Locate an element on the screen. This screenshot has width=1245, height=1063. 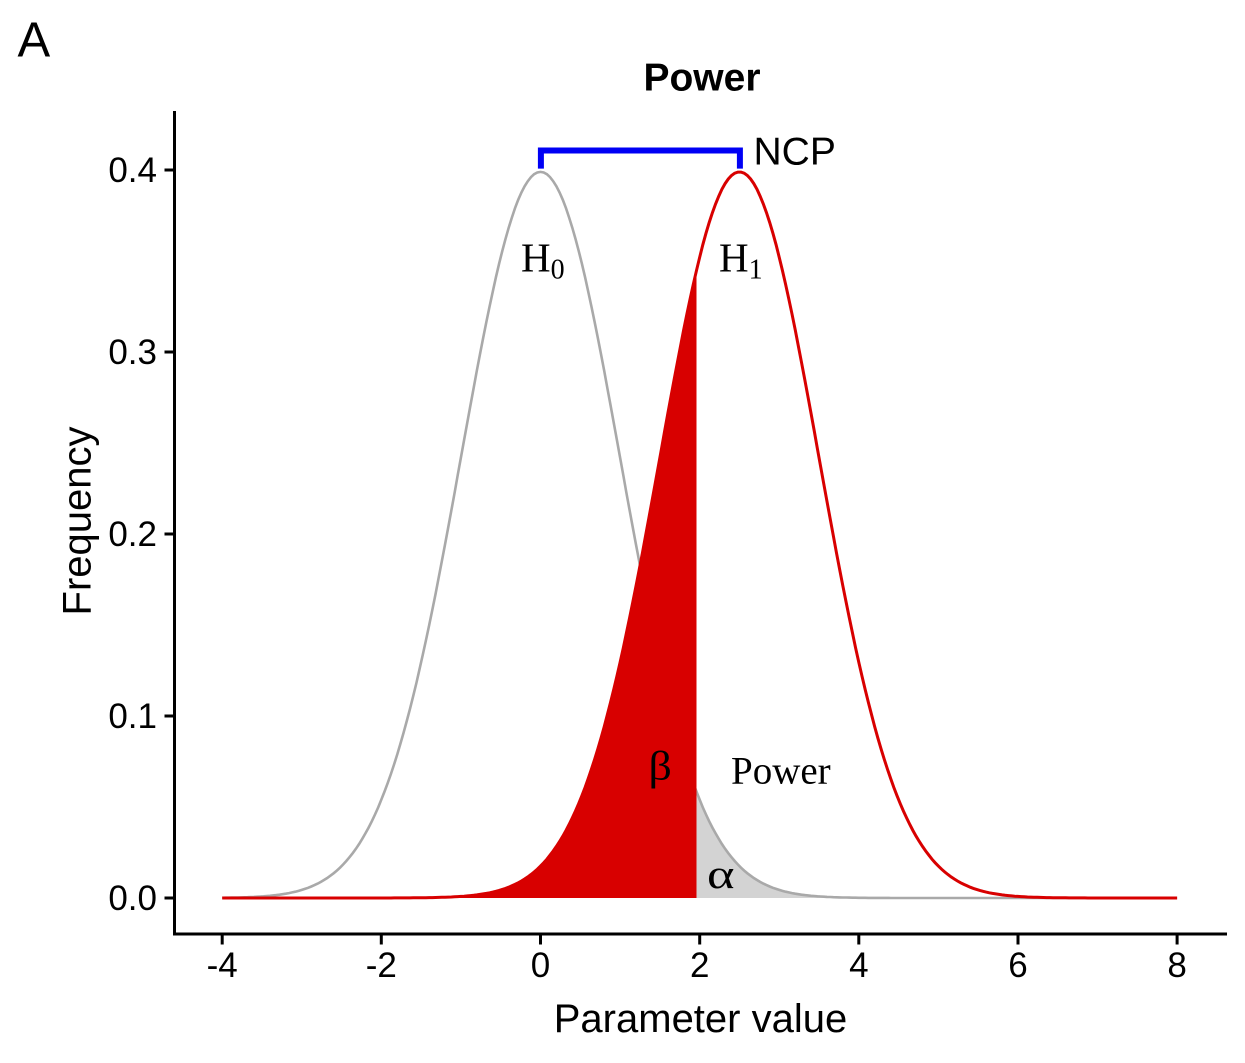
svg-text: NCP is located at coordinates (795, 152).